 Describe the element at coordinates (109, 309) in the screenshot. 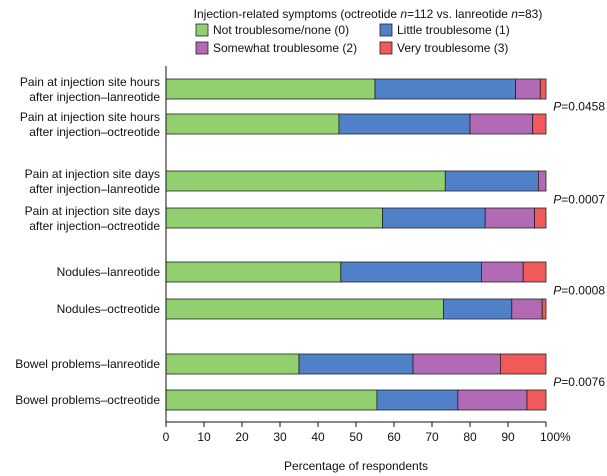

I see `category-label: Nodules–octreotide` at that location.